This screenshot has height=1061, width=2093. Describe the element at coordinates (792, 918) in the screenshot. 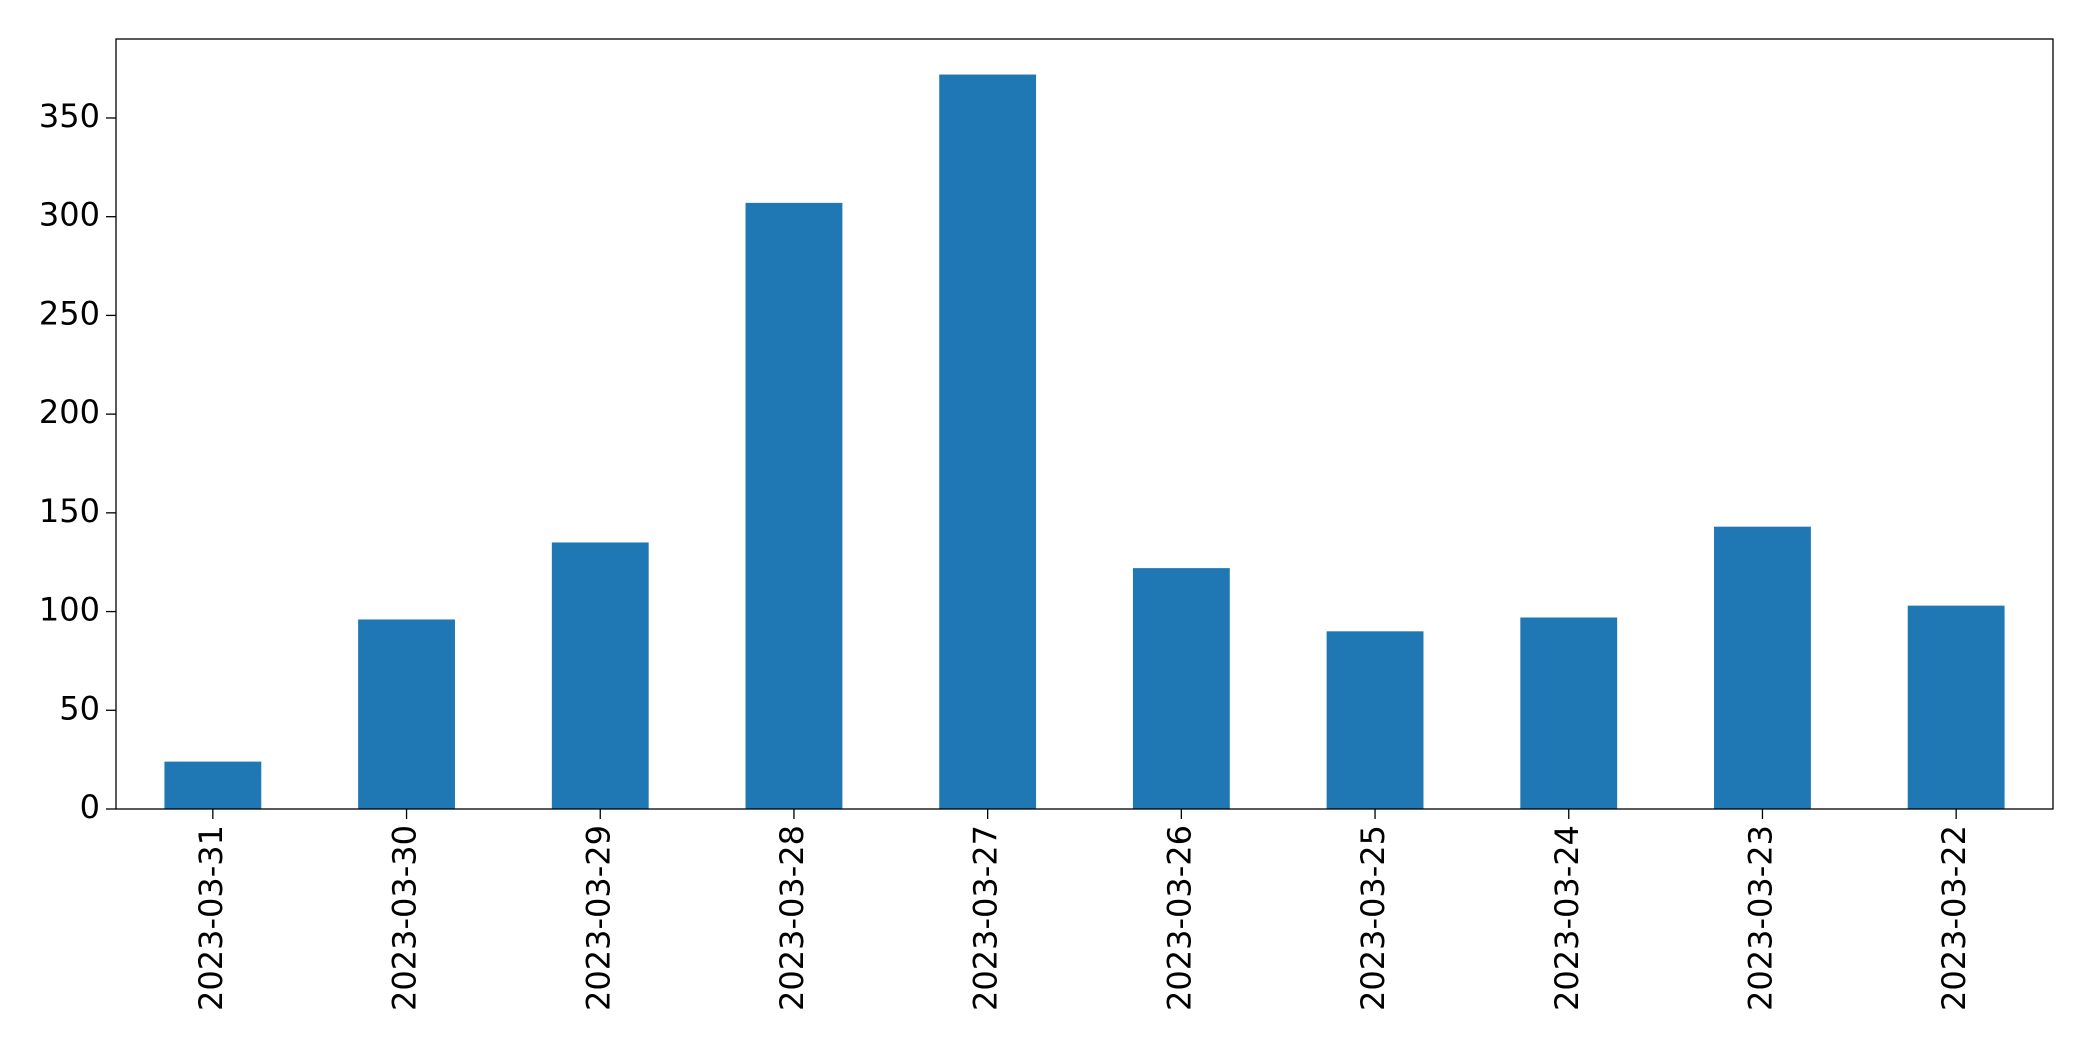

I see `x-tick-label: 2023-03-28` at that location.